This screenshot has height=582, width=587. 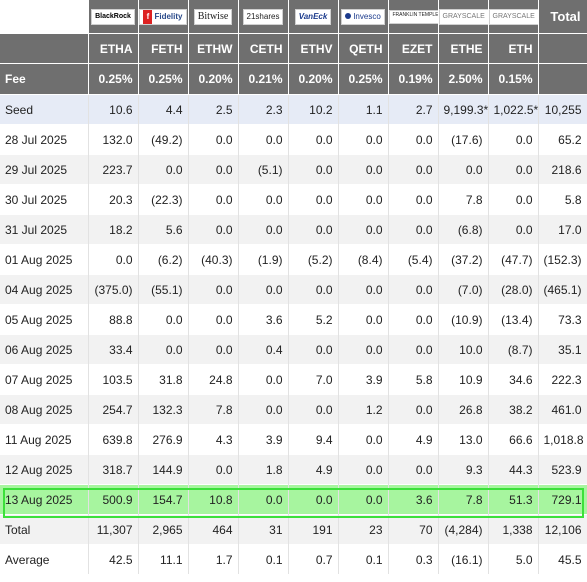 What do you see at coordinates (562, 259) in the screenshot?
I see `row-total-cell: (152.3)` at bounding box center [562, 259].